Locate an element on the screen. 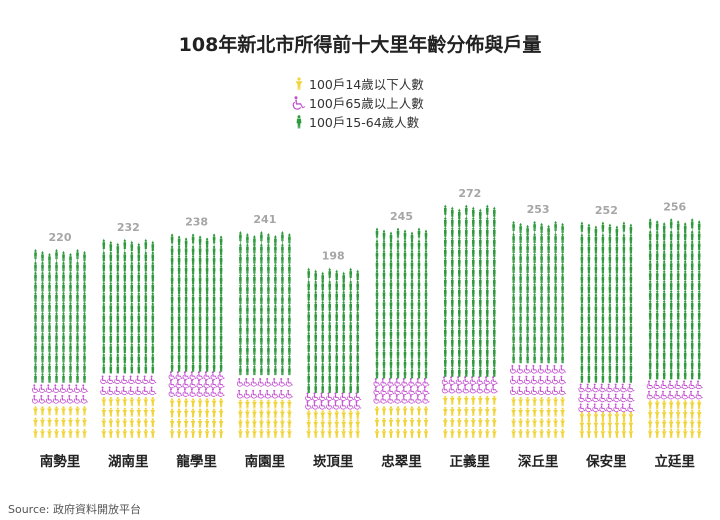 The height and width of the screenshot is (520, 720). bar-value-label: 253 is located at coordinates (538, 209).